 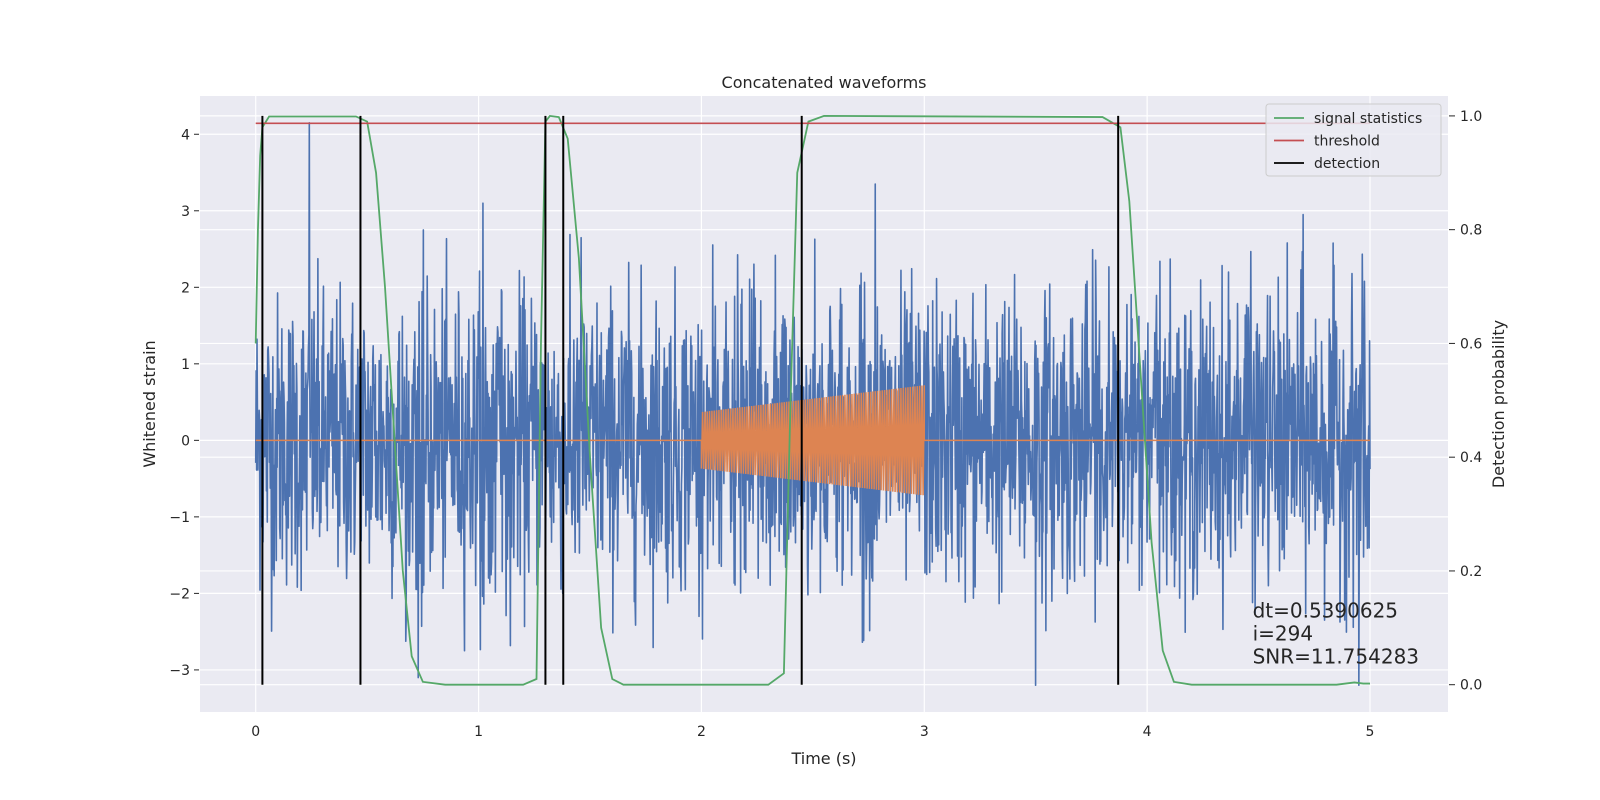 What do you see at coordinates (1471, 686) in the screenshot?
I see `y-right-tick-label: 0.0` at bounding box center [1471, 686].